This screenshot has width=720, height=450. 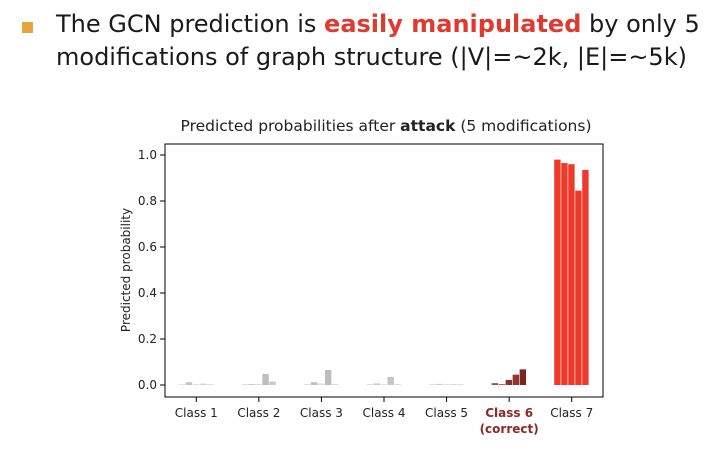 I want to click on chart-title-bold: attack, so click(x=428, y=126).